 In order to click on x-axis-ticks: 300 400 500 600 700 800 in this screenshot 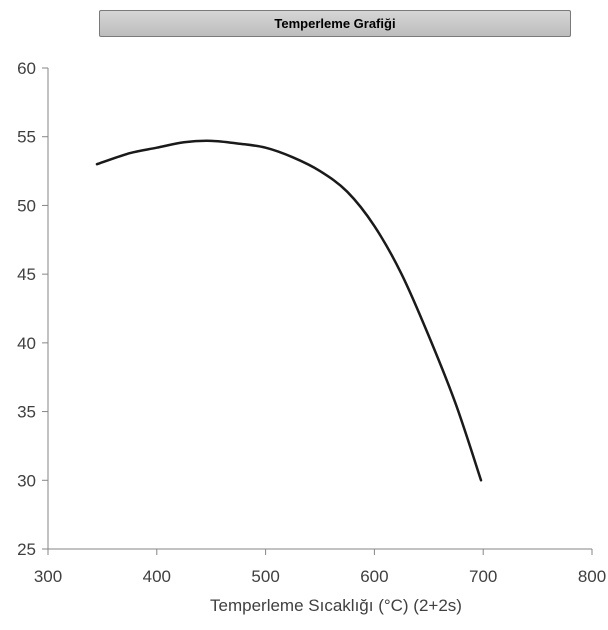, I will do `click(320, 567)`.